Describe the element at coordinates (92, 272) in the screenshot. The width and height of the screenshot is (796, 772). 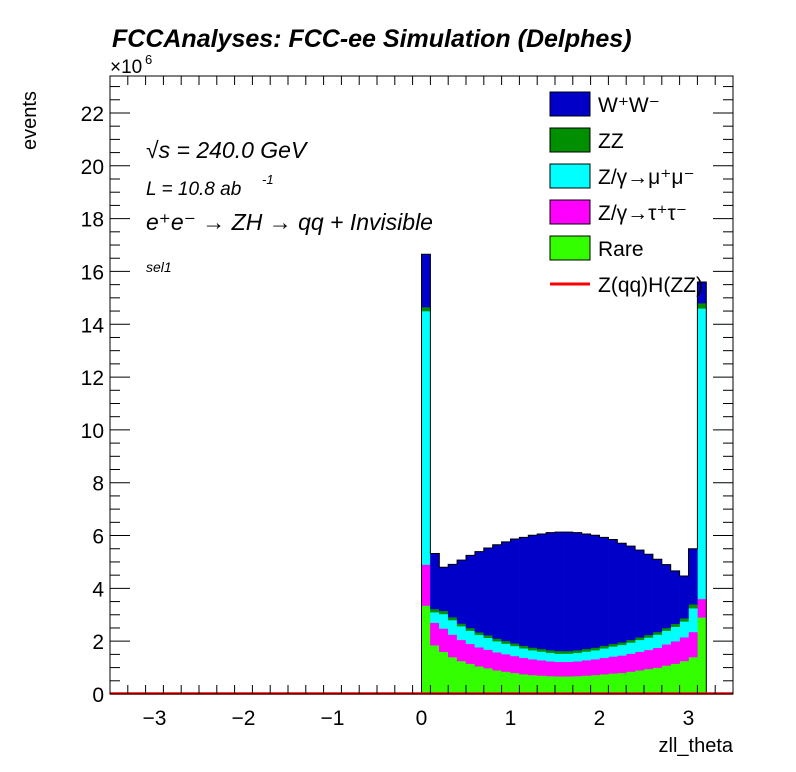
I see `y-tick-label: 16` at that location.